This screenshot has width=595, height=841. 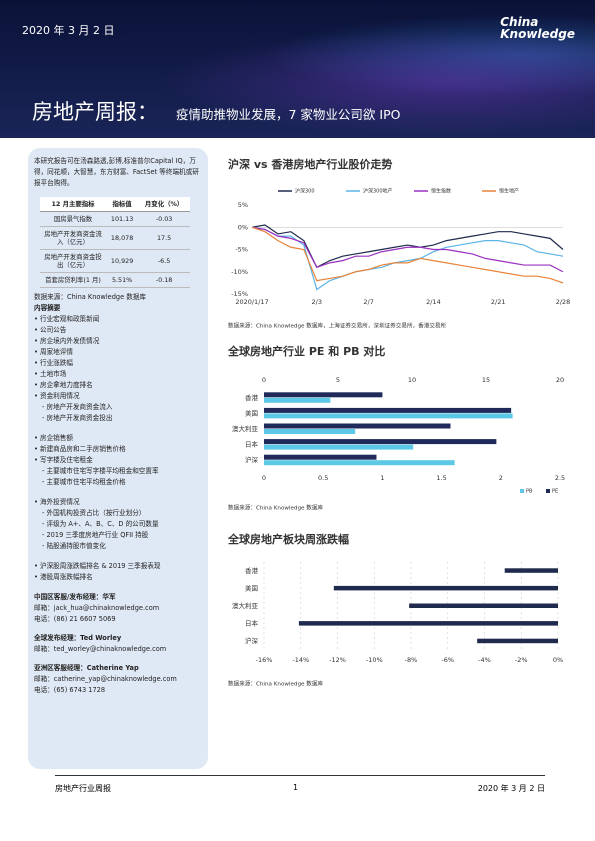 What do you see at coordinates (164, 219) in the screenshot?
I see `table-cell: -0.03` at bounding box center [164, 219].